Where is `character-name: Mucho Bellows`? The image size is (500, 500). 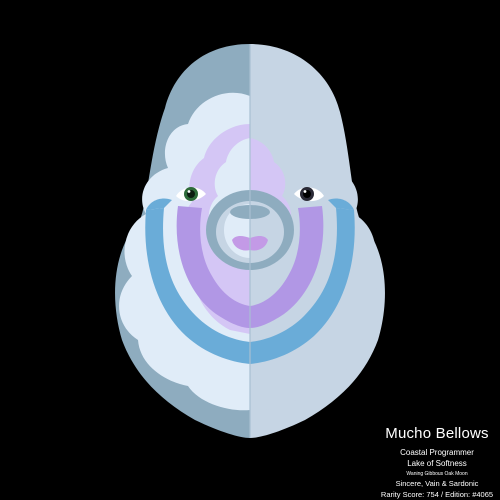 character-name: Mucho Bellows is located at coordinates (437, 433).